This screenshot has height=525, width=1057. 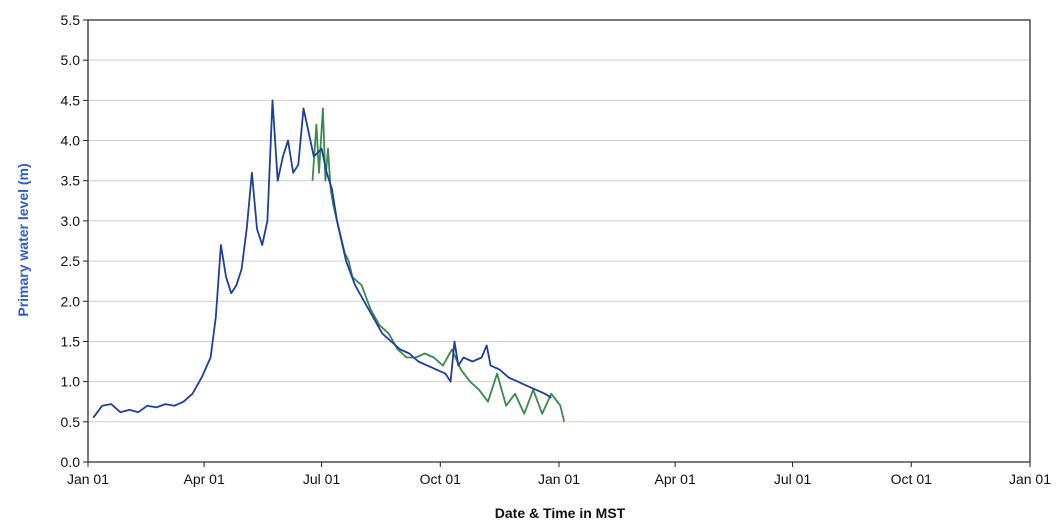 I want to click on y-axis-title: Primary water level (m), so click(x=23, y=239).